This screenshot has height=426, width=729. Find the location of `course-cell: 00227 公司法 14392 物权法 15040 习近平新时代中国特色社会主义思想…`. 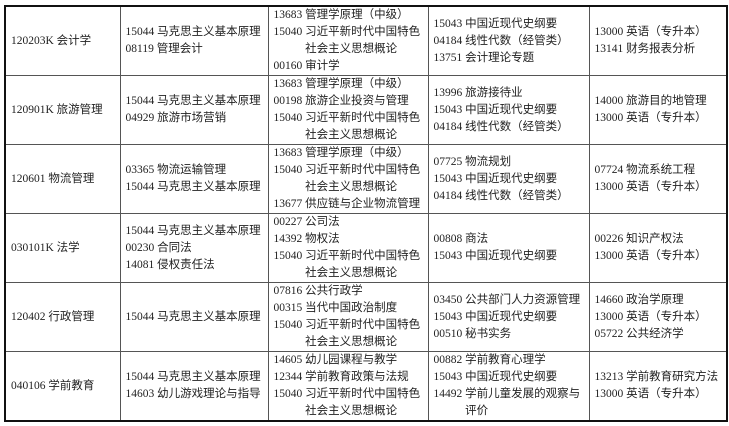

course-cell: 00227 公司法 14392 物权法 15040 习近平新时代中国特色社会主义思想… is located at coordinates (348, 248).